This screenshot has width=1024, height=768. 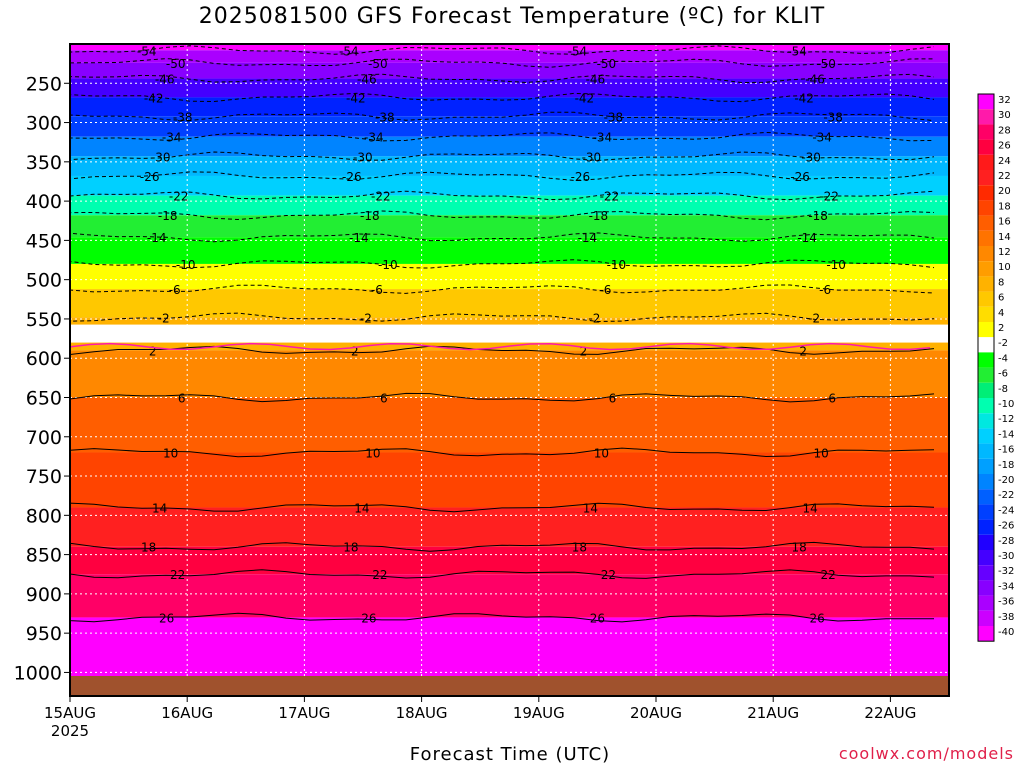 What do you see at coordinates (1006, 617) in the screenshot?
I see `colorbar-label: -38` at bounding box center [1006, 617].